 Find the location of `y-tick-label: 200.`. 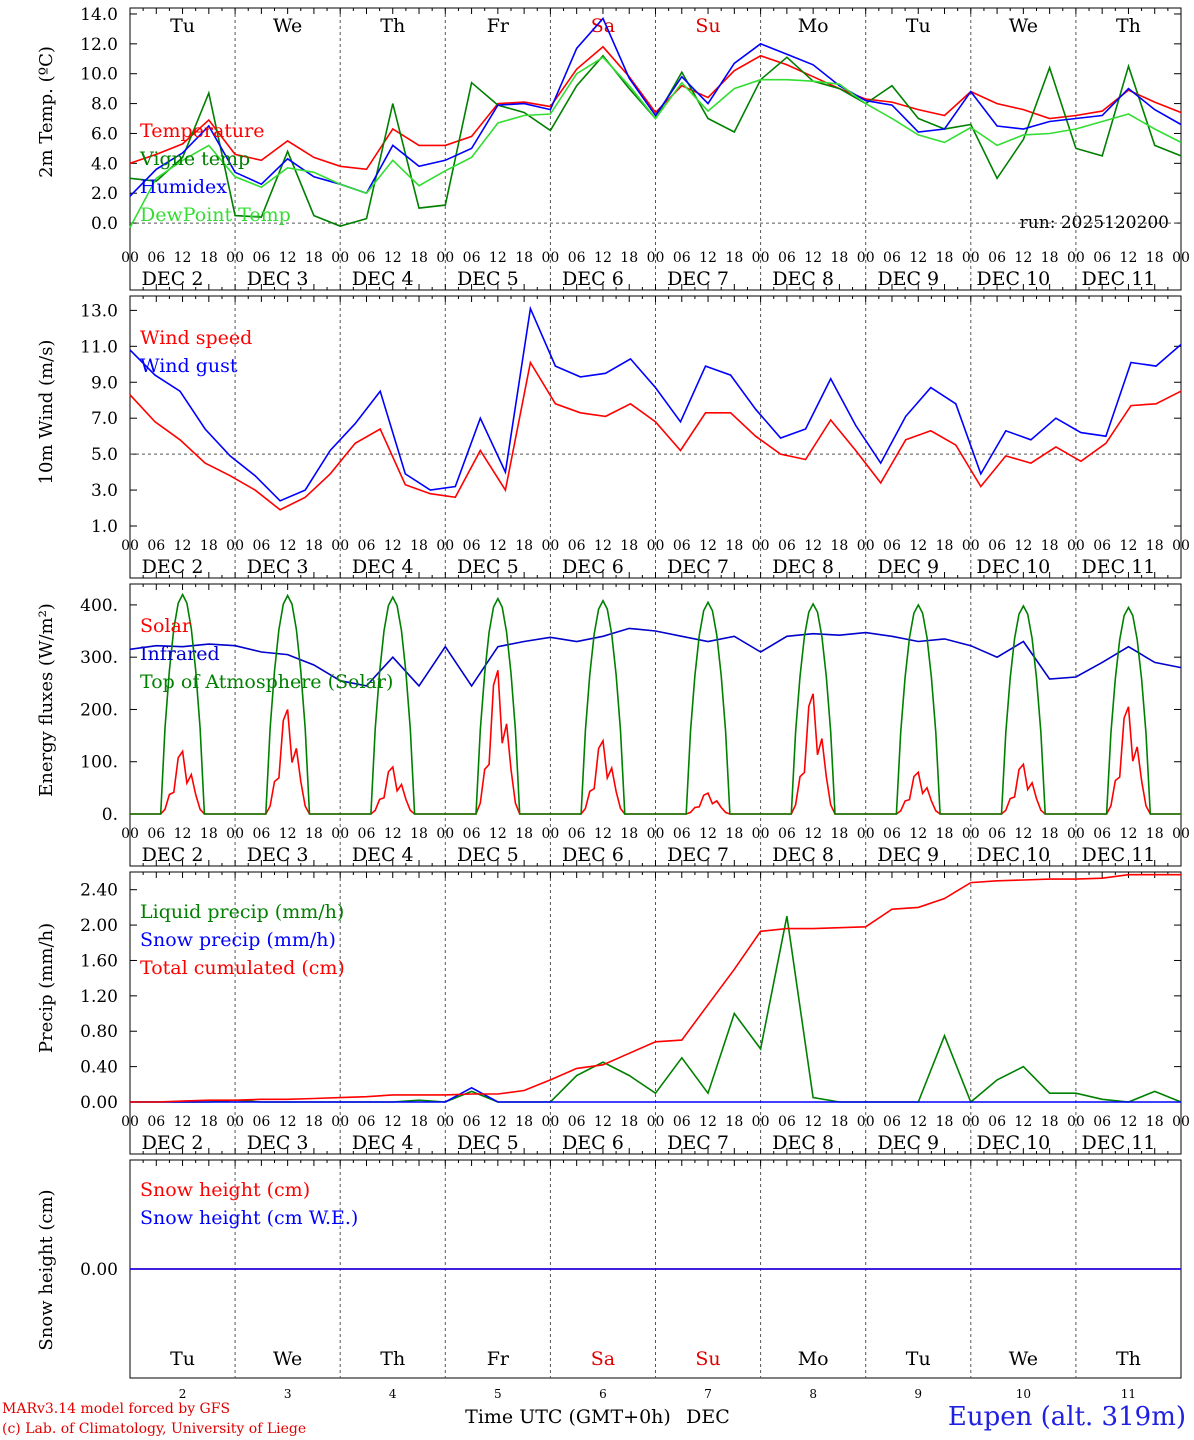

y-tick-label: 200. is located at coordinates (99, 710).